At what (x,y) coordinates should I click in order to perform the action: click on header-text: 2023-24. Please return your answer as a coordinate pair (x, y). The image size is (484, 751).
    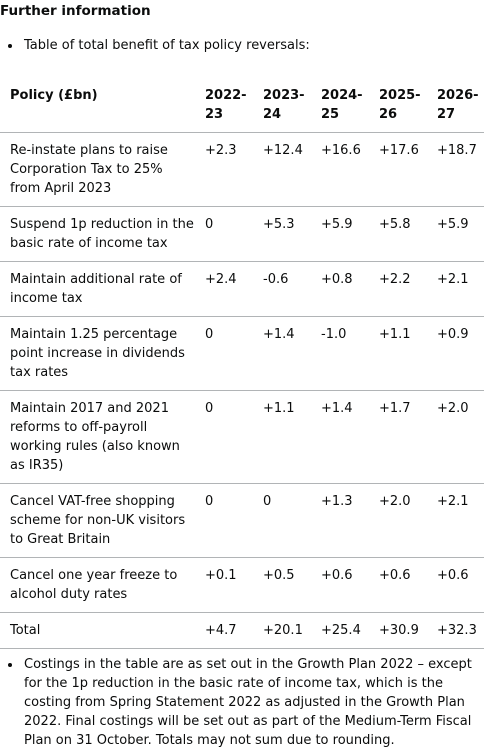
    Looking at the image, I should click on (284, 105).